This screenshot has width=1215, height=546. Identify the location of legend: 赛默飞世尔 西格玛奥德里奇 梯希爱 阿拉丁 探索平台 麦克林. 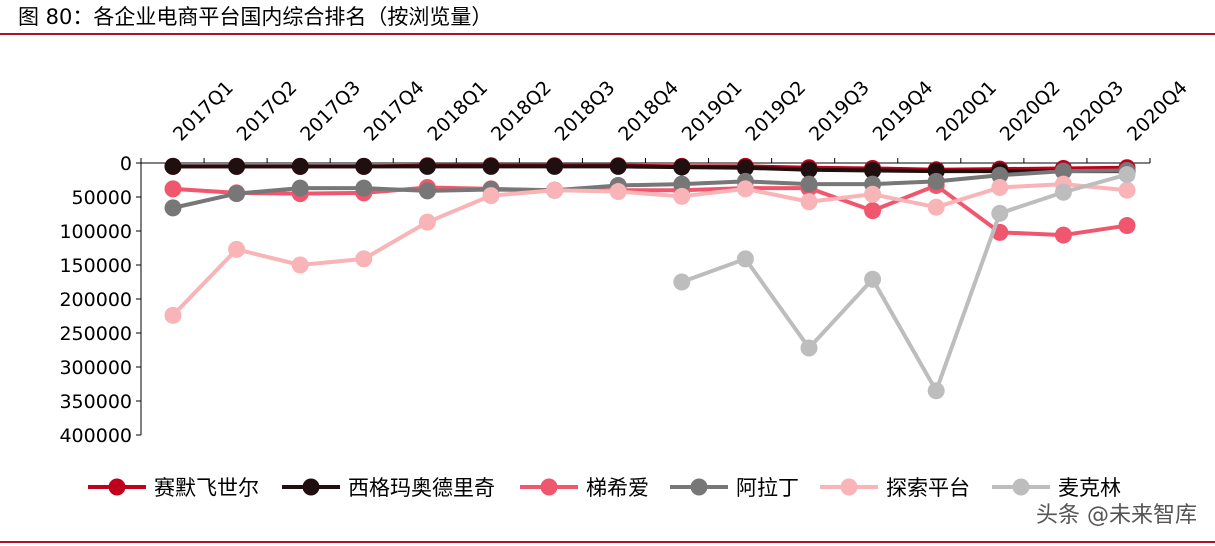
(604, 488).